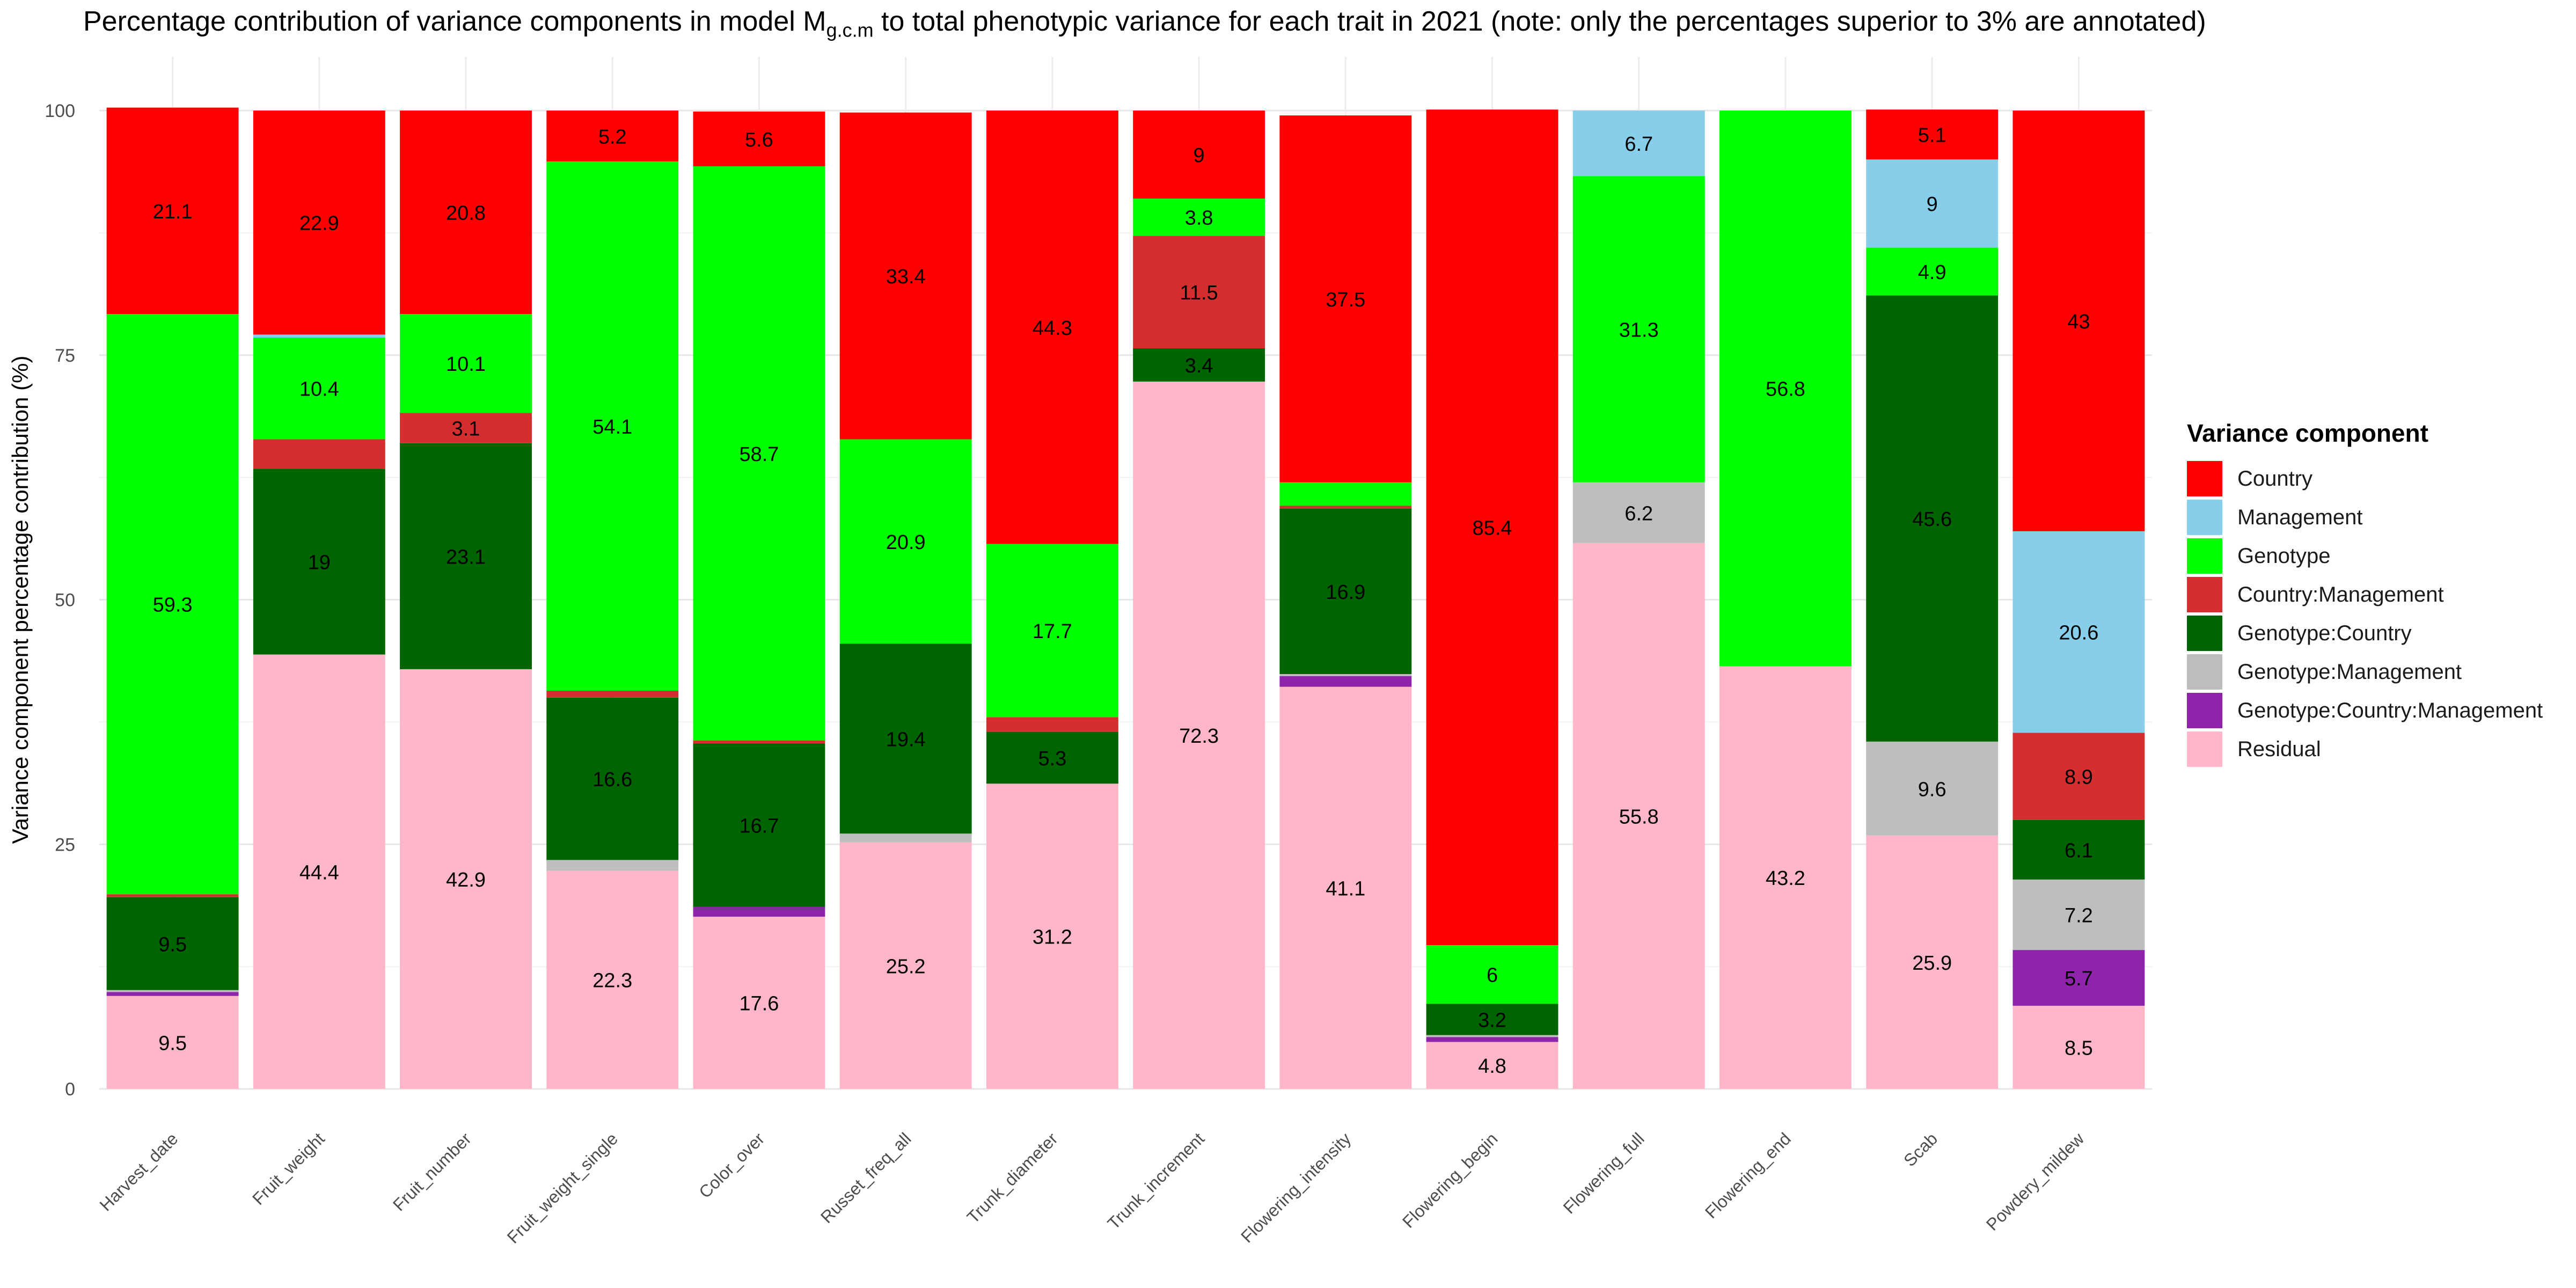 The width and height of the screenshot is (2576, 1288). I want to click on y-tick-label: 50, so click(65, 600).